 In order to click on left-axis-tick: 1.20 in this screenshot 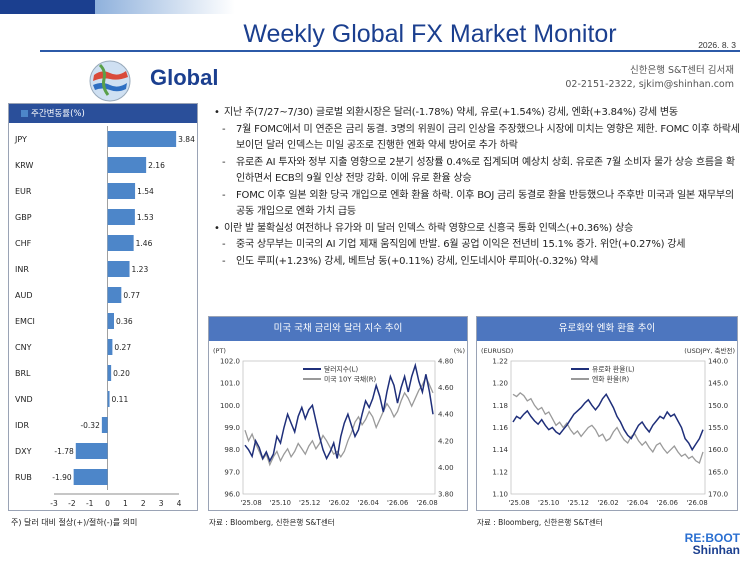, I will do `click(500, 384)`.